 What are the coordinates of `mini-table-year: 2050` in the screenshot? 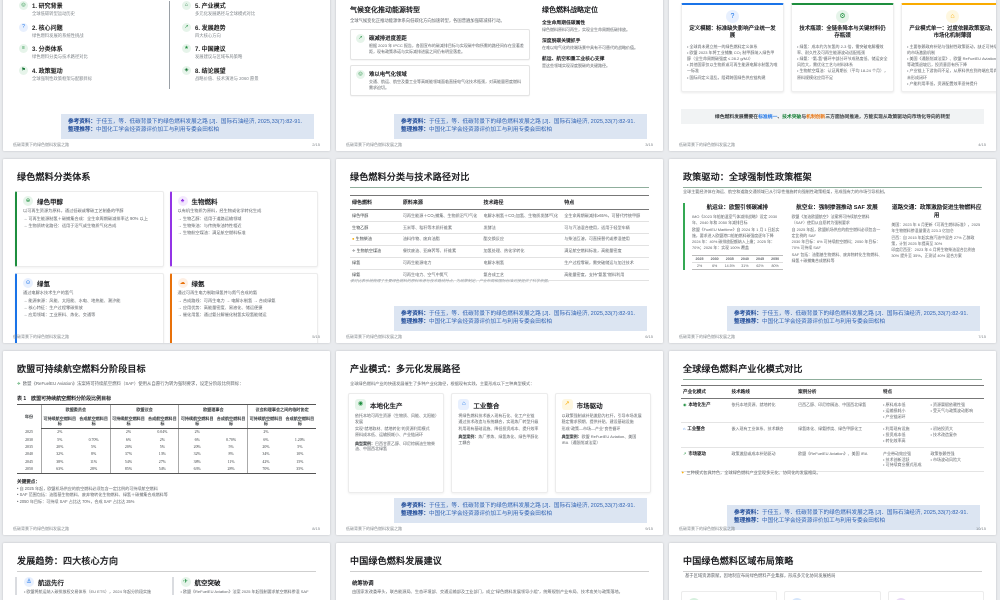 It's located at (775, 258).